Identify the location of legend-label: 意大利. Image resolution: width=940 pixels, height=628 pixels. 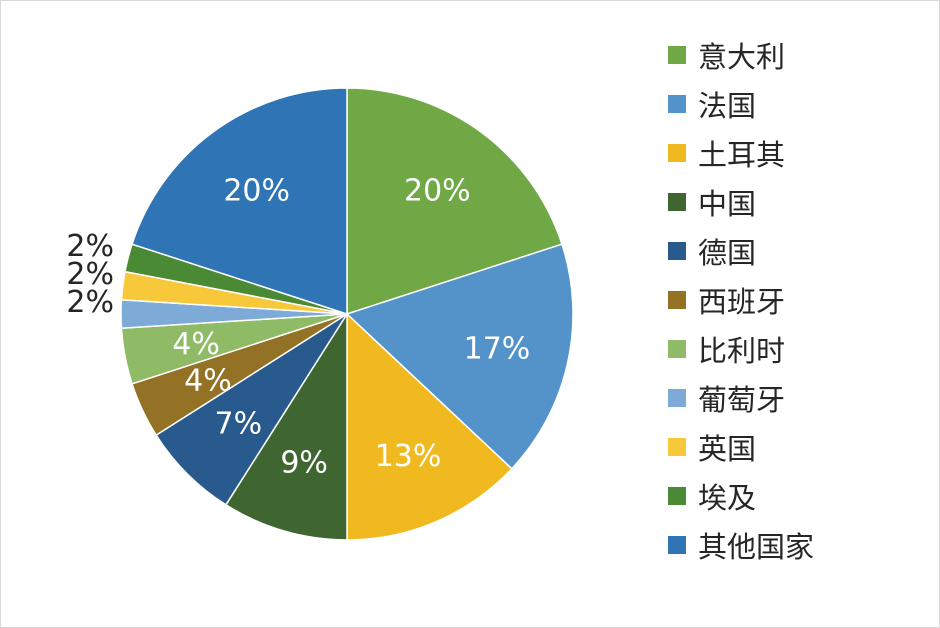
(742, 56).